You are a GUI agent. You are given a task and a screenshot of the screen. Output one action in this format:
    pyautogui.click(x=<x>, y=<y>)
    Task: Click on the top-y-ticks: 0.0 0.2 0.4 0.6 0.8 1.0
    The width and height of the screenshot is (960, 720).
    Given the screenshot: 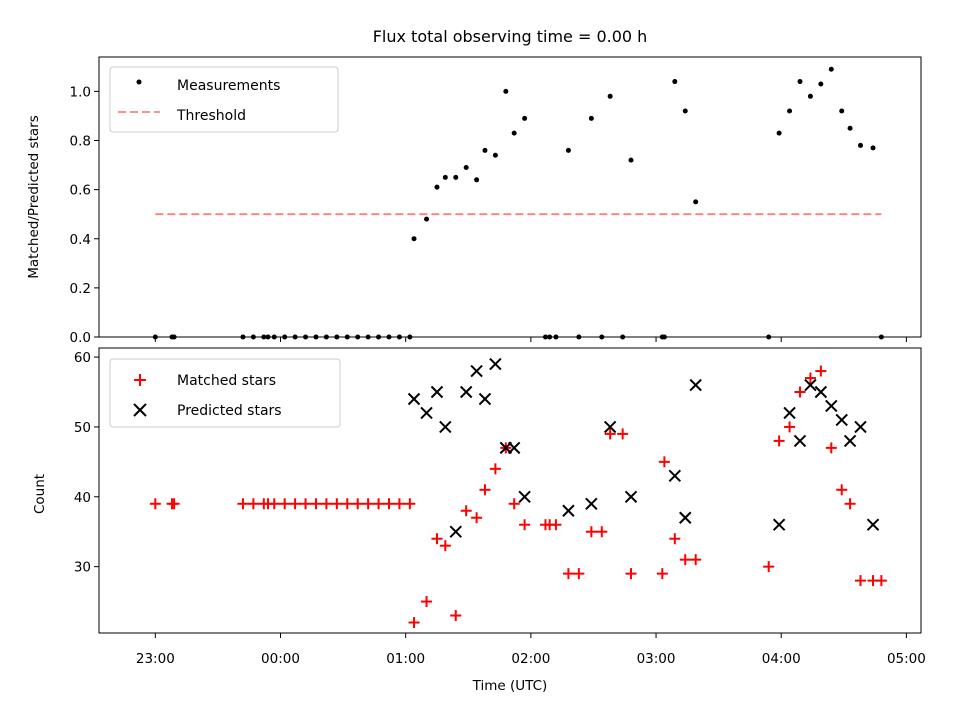 What is the action you would take?
    pyautogui.click(x=84, y=215)
    